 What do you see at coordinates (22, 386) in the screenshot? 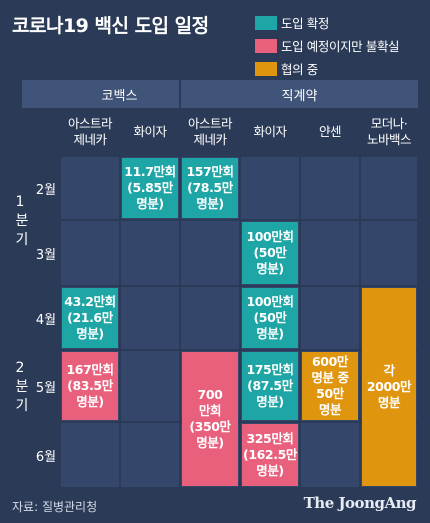
I see `quarter-label: 2 분 기` at bounding box center [22, 386].